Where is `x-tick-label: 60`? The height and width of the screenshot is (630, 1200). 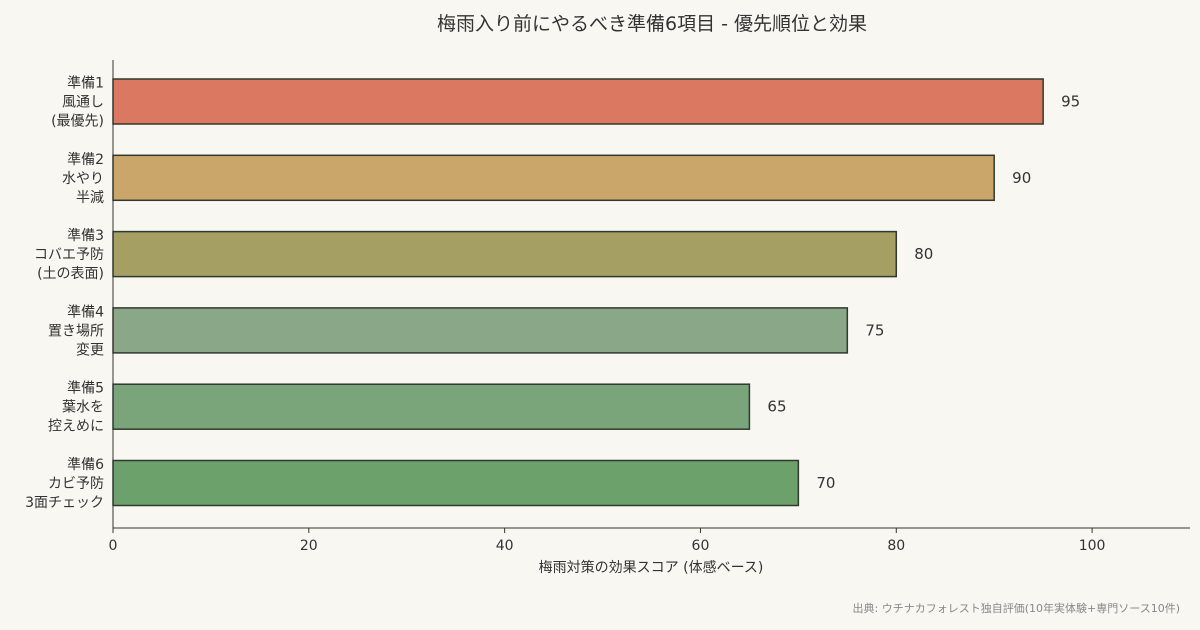 x-tick-label: 60 is located at coordinates (701, 546).